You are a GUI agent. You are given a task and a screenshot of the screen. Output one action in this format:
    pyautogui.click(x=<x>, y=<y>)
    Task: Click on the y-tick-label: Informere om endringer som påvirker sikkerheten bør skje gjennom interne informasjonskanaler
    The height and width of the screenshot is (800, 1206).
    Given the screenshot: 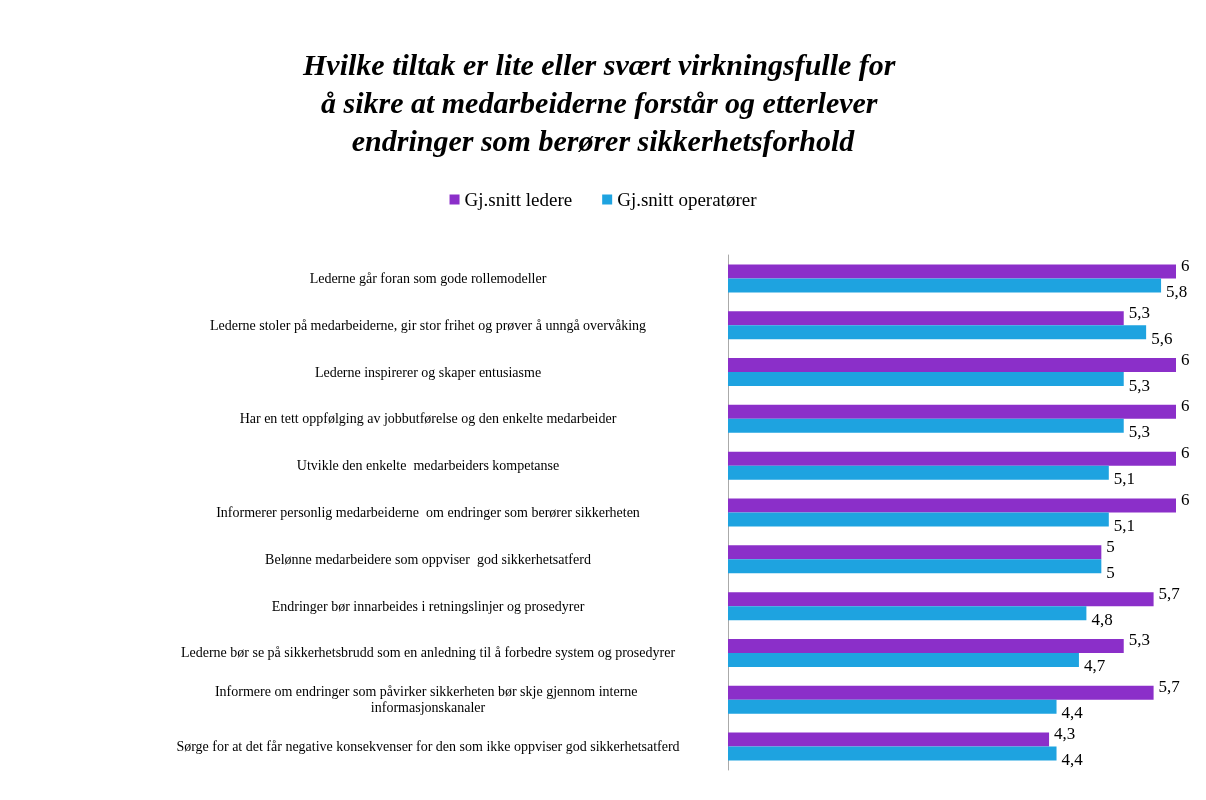 What is the action you would take?
    pyautogui.click(x=428, y=700)
    